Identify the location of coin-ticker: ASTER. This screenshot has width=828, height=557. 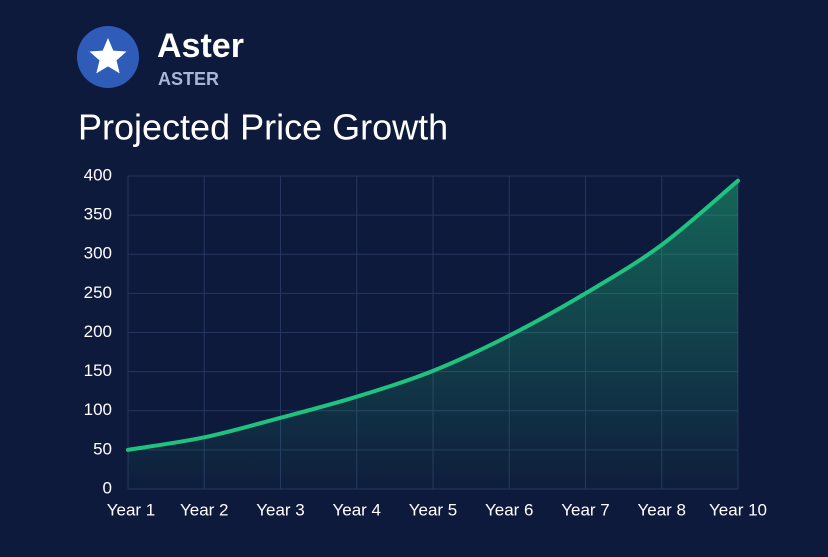
(188, 79).